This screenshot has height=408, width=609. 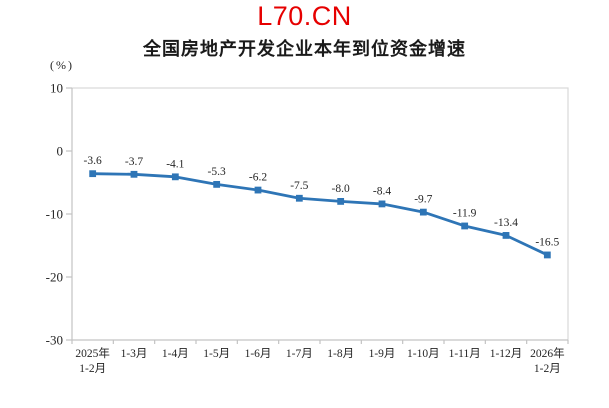 I want to click on x-axis-label: 1-8月, so click(x=340, y=354).